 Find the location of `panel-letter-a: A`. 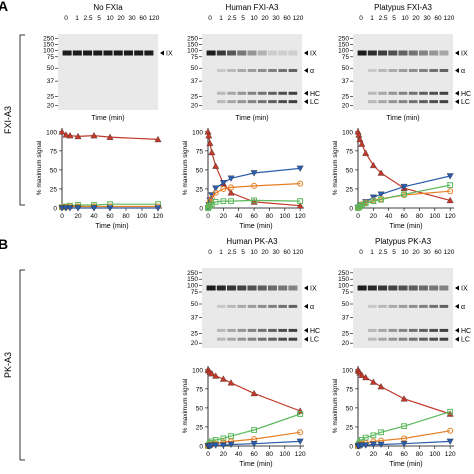

panel-letter-a: A is located at coordinates (4, 7).